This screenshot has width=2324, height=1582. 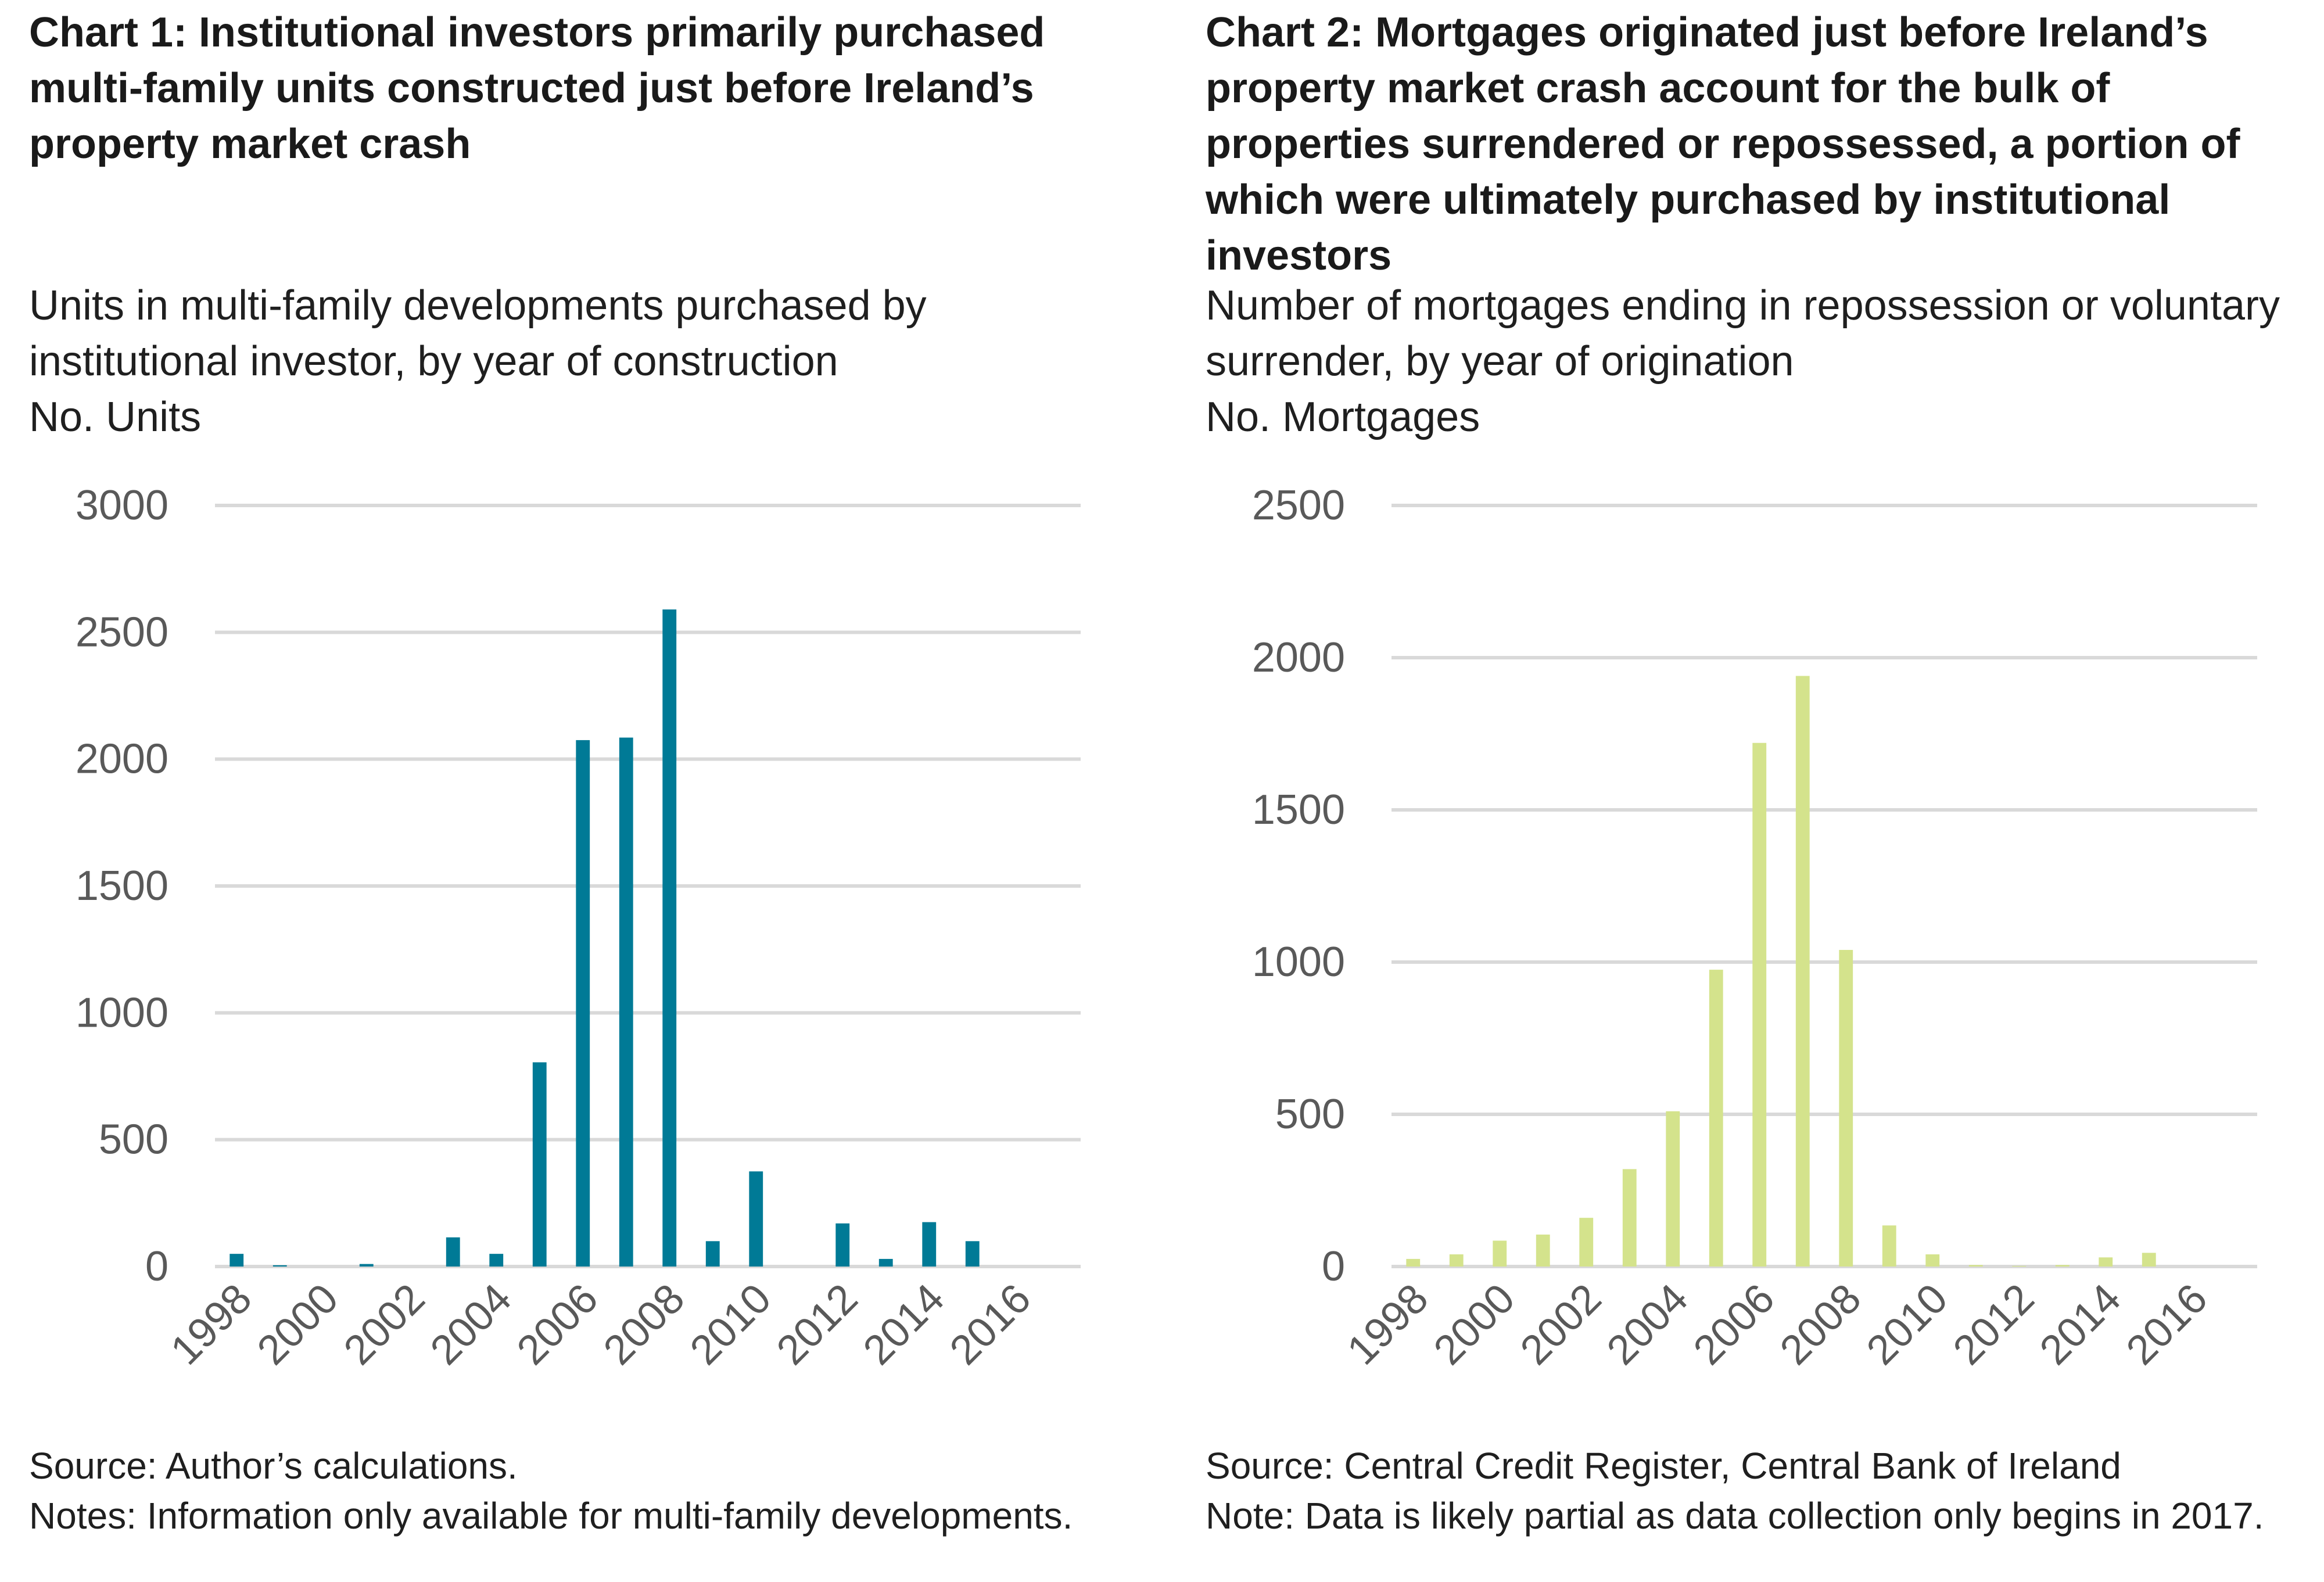 What do you see at coordinates (1586, 1242) in the screenshot?
I see `bar-2002` at bounding box center [1586, 1242].